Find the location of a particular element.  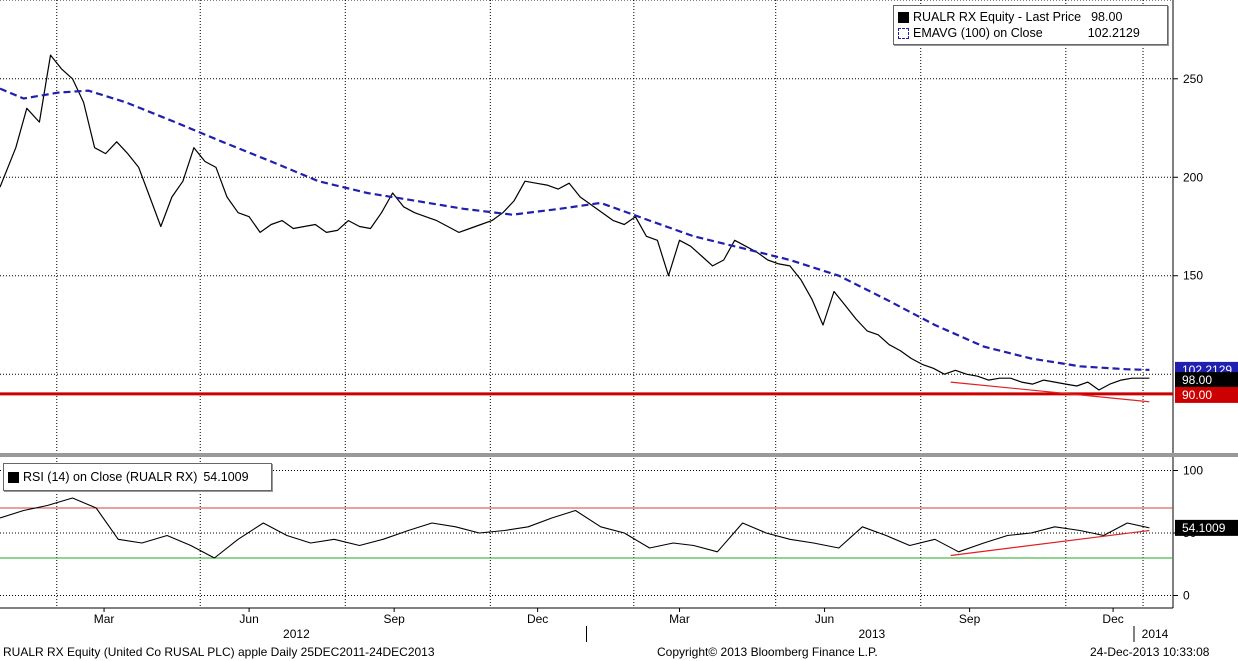

legend-row-ema: EMAVG (100) on Close 102.2129 is located at coordinates (1030, 33).